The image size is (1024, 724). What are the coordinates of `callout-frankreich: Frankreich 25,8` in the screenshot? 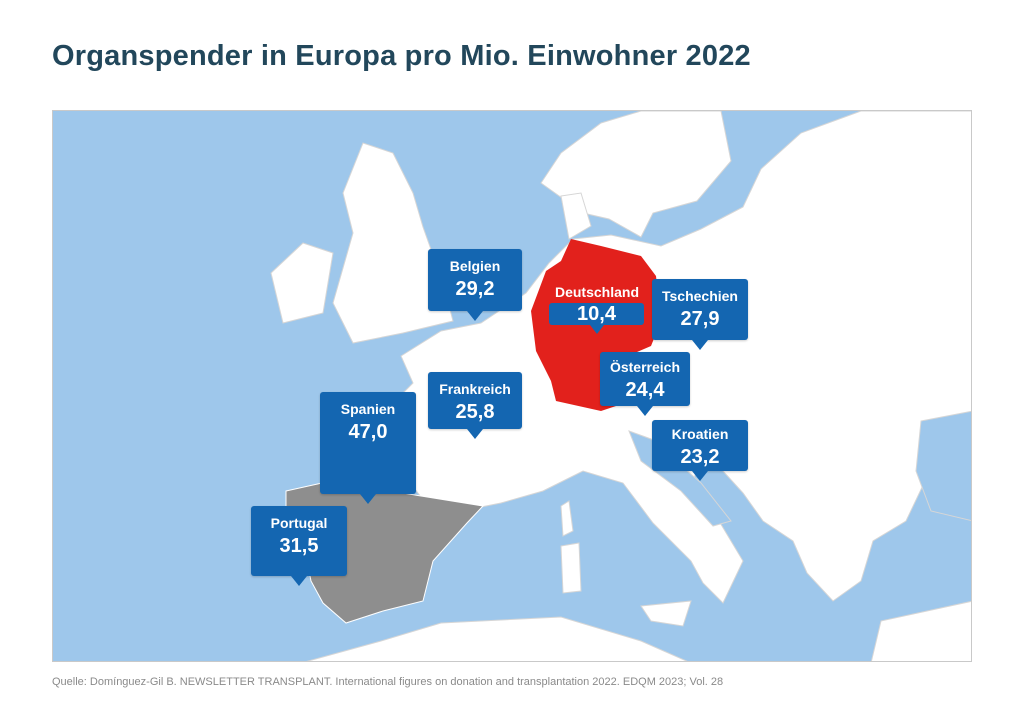 It's located at (475, 405).